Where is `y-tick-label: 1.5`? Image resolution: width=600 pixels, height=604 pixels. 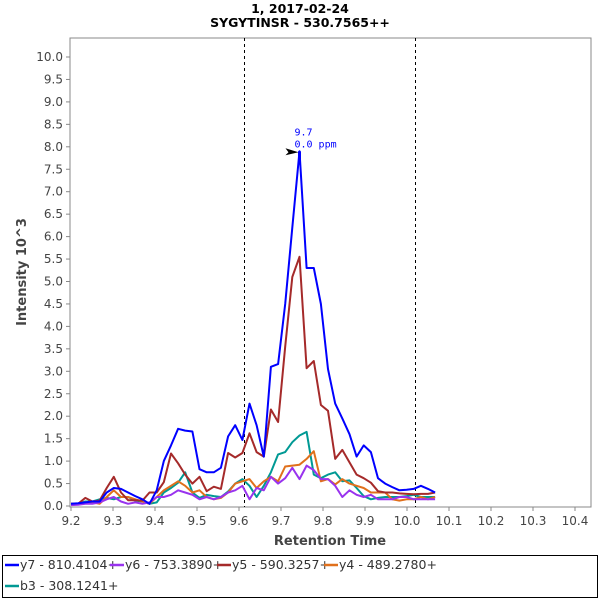
y-tick-label: 1.5 is located at coordinates (53, 439).